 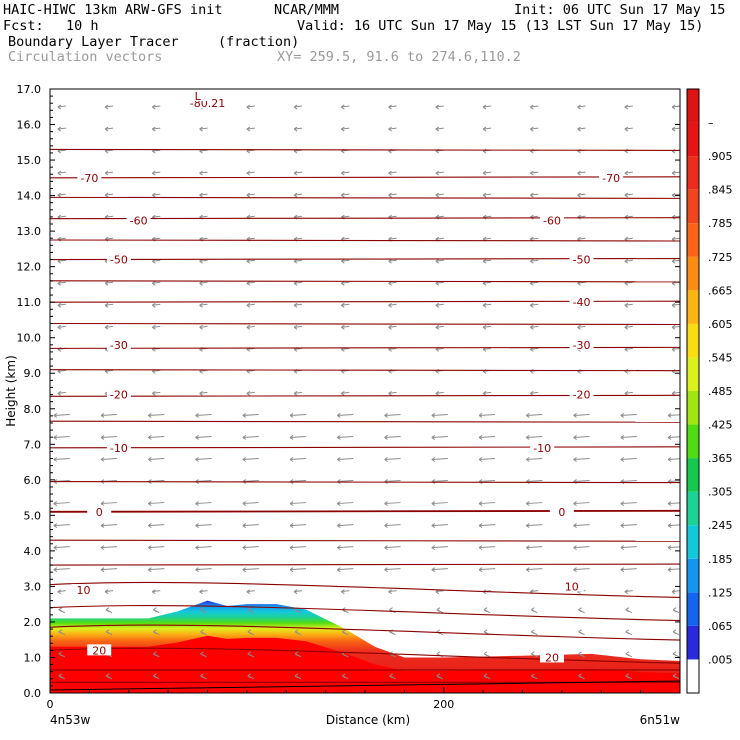 I want to click on colorbar-label: .845, so click(x=720, y=190).